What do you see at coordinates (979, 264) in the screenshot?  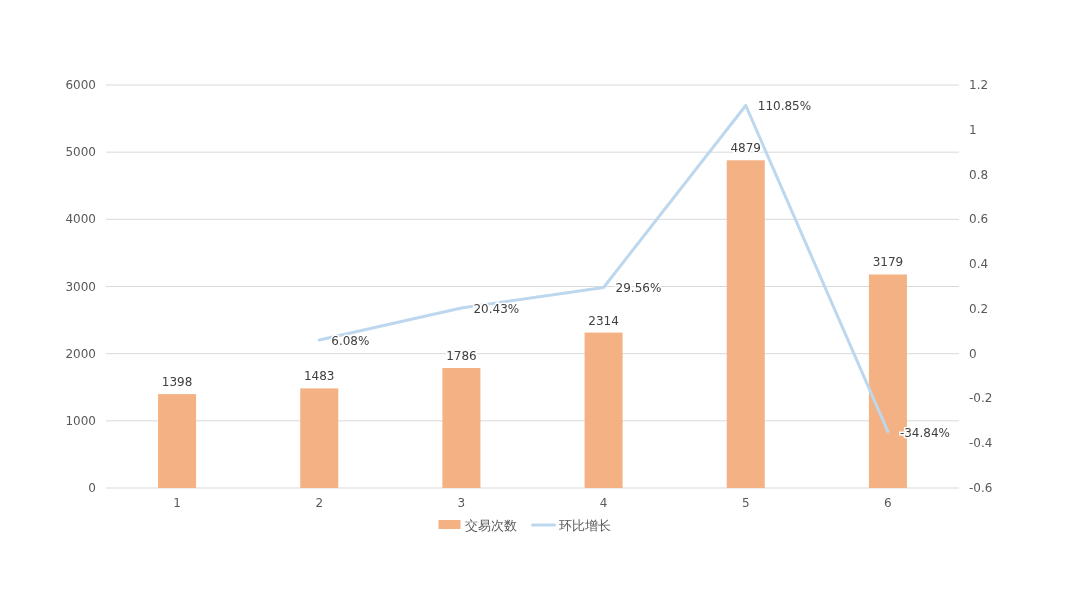 I see `y2-tick-label: 0.4` at bounding box center [979, 264].